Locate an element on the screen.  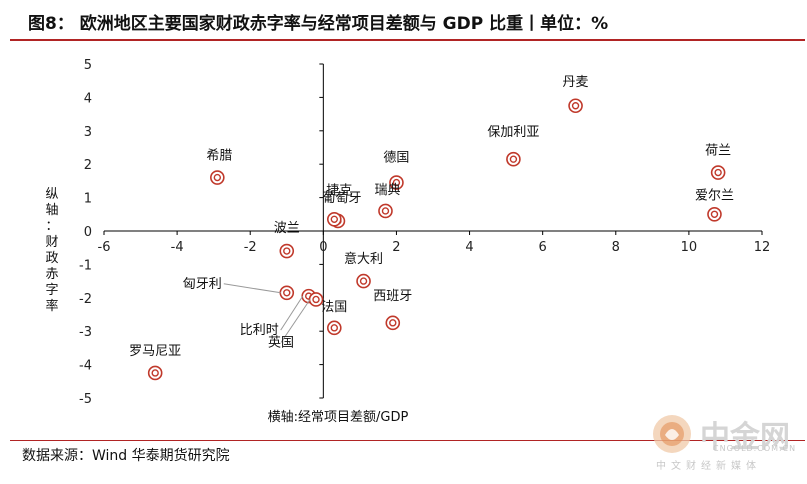
point-label: 希腊 is located at coordinates (219, 156).